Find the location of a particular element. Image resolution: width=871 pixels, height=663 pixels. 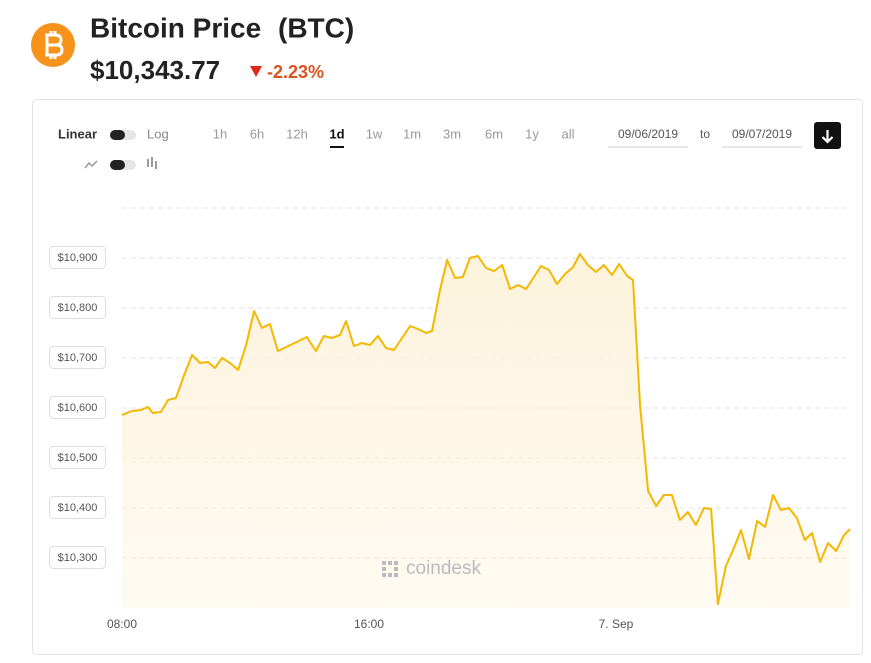

date-from: 09/06/2019 is located at coordinates (648, 134).